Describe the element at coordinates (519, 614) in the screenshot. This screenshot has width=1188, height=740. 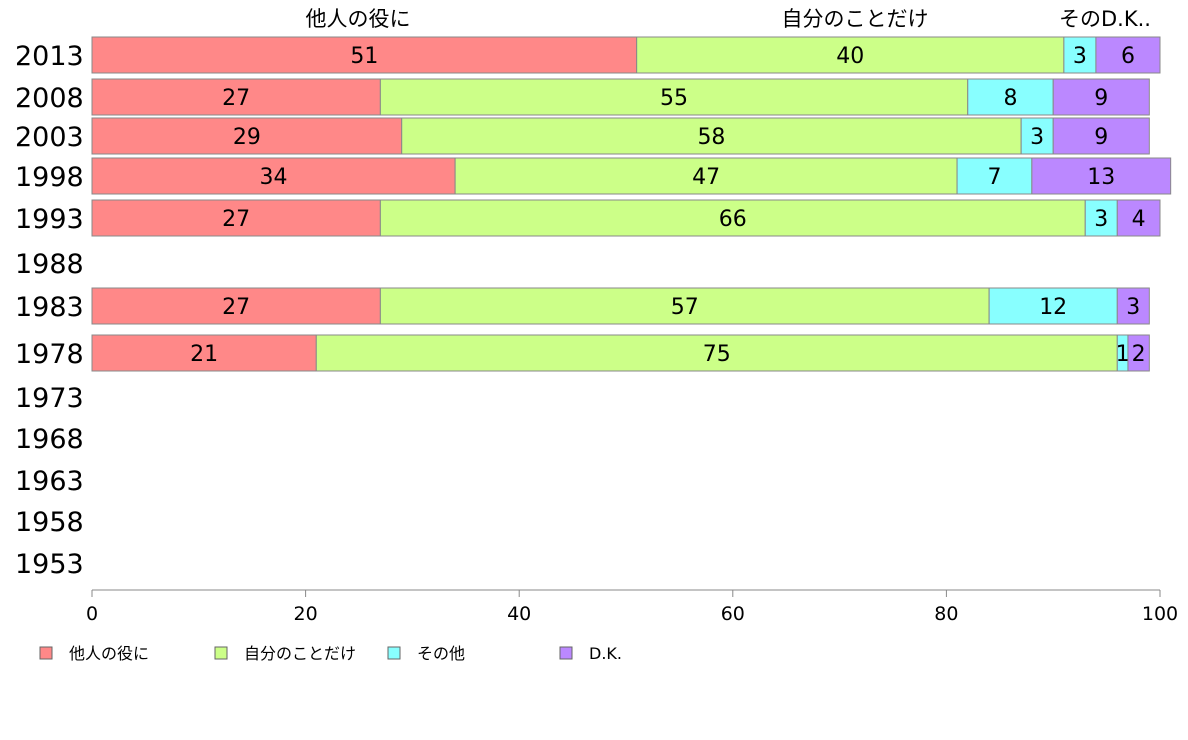
I see `x-tick-label: 40` at that location.